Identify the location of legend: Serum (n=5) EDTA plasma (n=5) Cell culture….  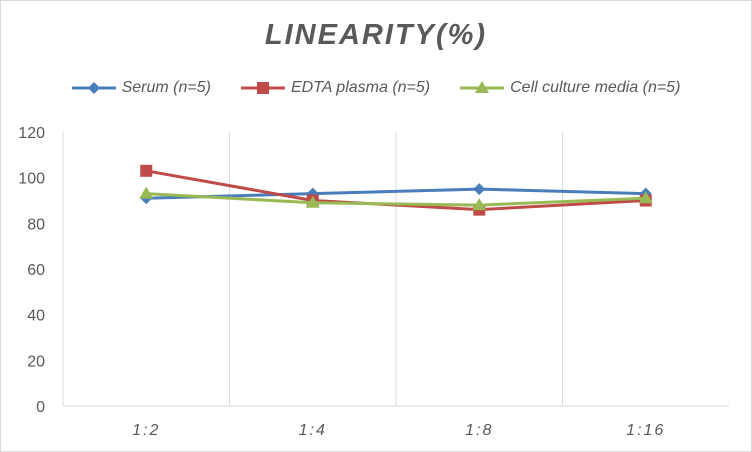
(376, 88).